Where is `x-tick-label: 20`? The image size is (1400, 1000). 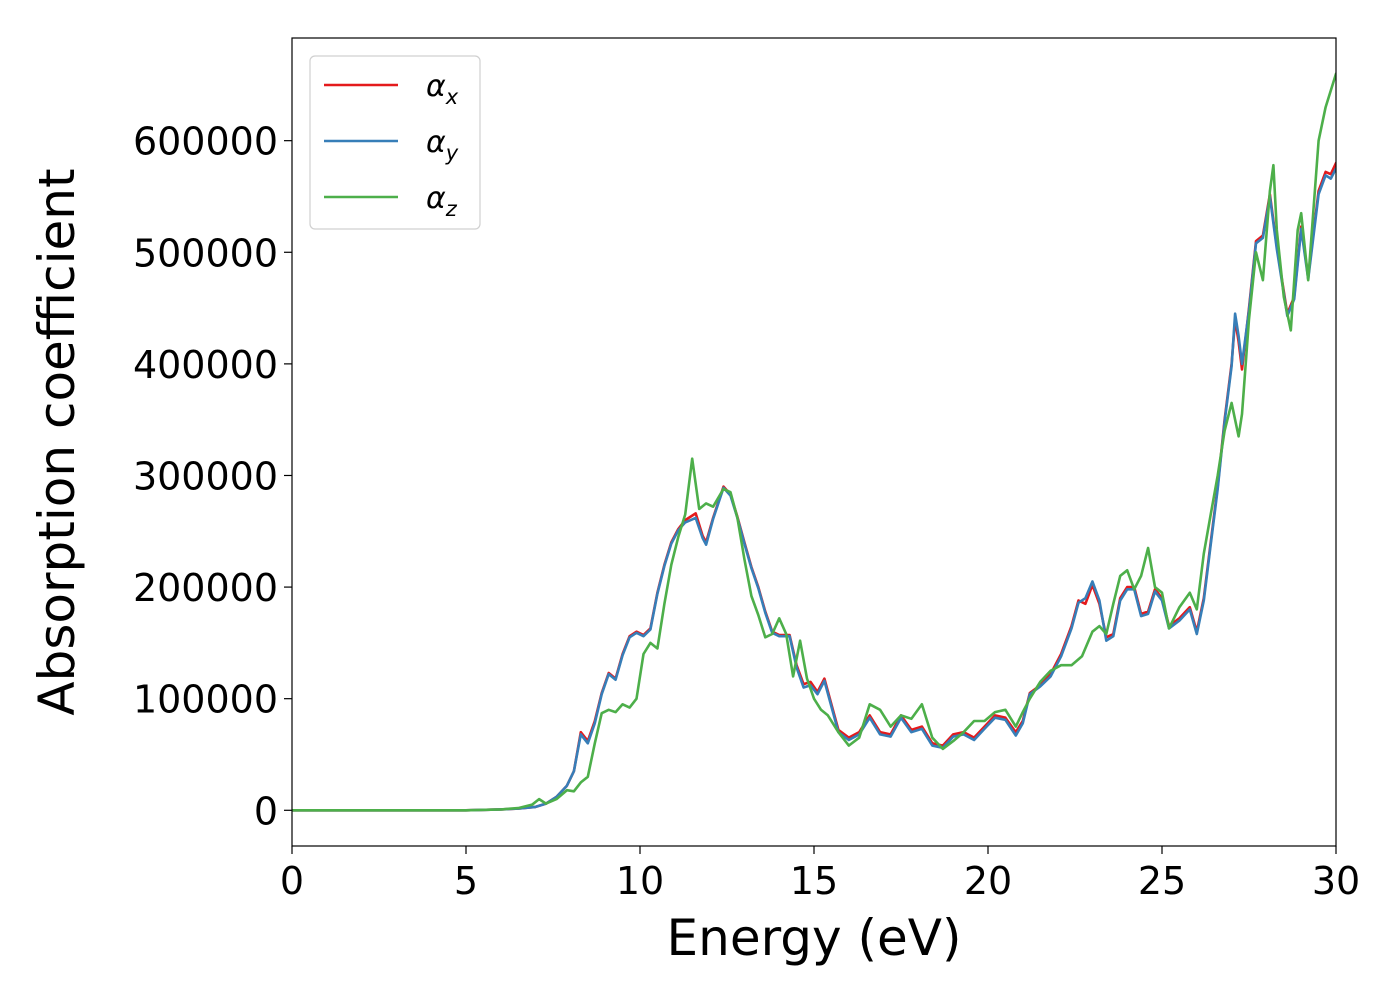
x-tick-label: 20 is located at coordinates (988, 881).